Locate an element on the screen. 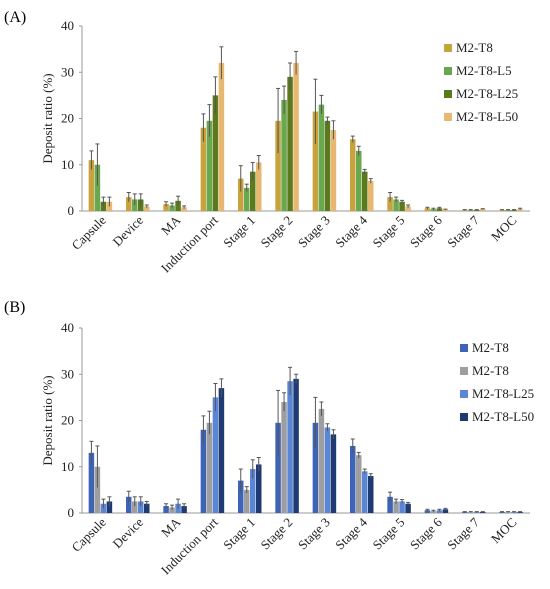 The width and height of the screenshot is (550, 589). y-tick-label: 40 is located at coordinates (67, 327).